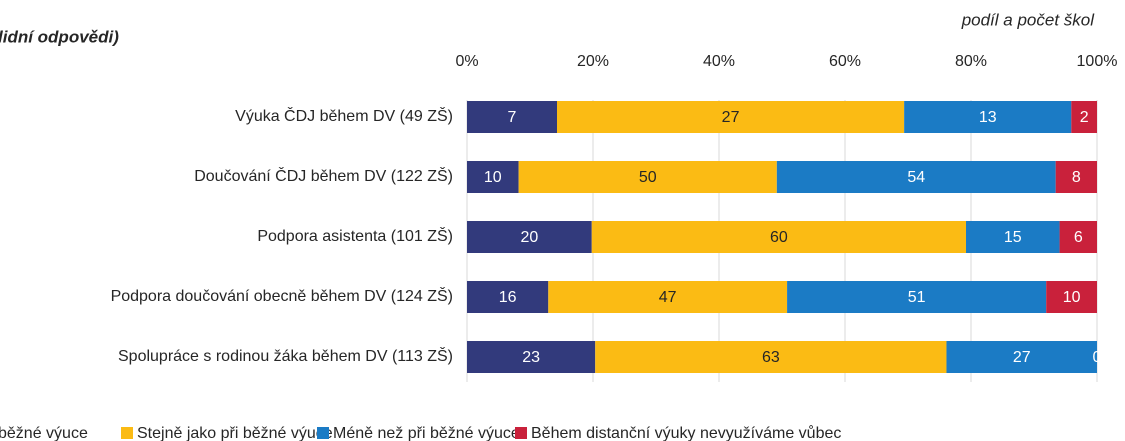 This screenshot has width=1125, height=441. I want to click on x-tick-label: 80%, so click(971, 61).